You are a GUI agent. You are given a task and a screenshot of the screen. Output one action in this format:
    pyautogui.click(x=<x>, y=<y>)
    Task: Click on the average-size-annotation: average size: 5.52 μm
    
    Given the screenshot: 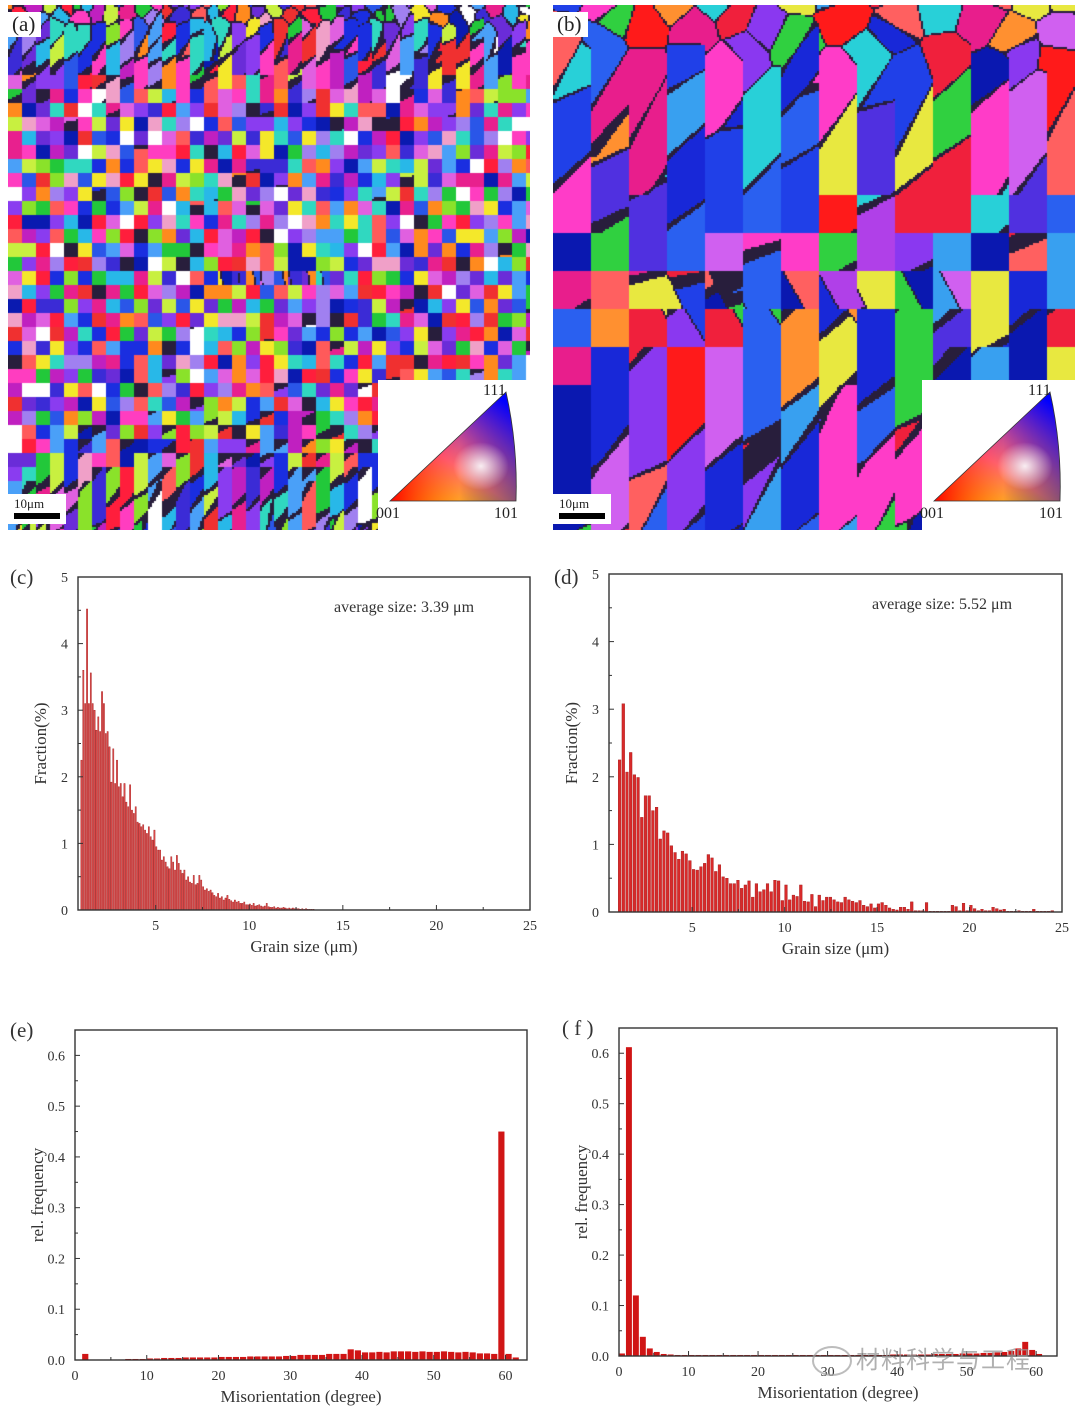 What is the action you would take?
    pyautogui.click(x=942, y=604)
    